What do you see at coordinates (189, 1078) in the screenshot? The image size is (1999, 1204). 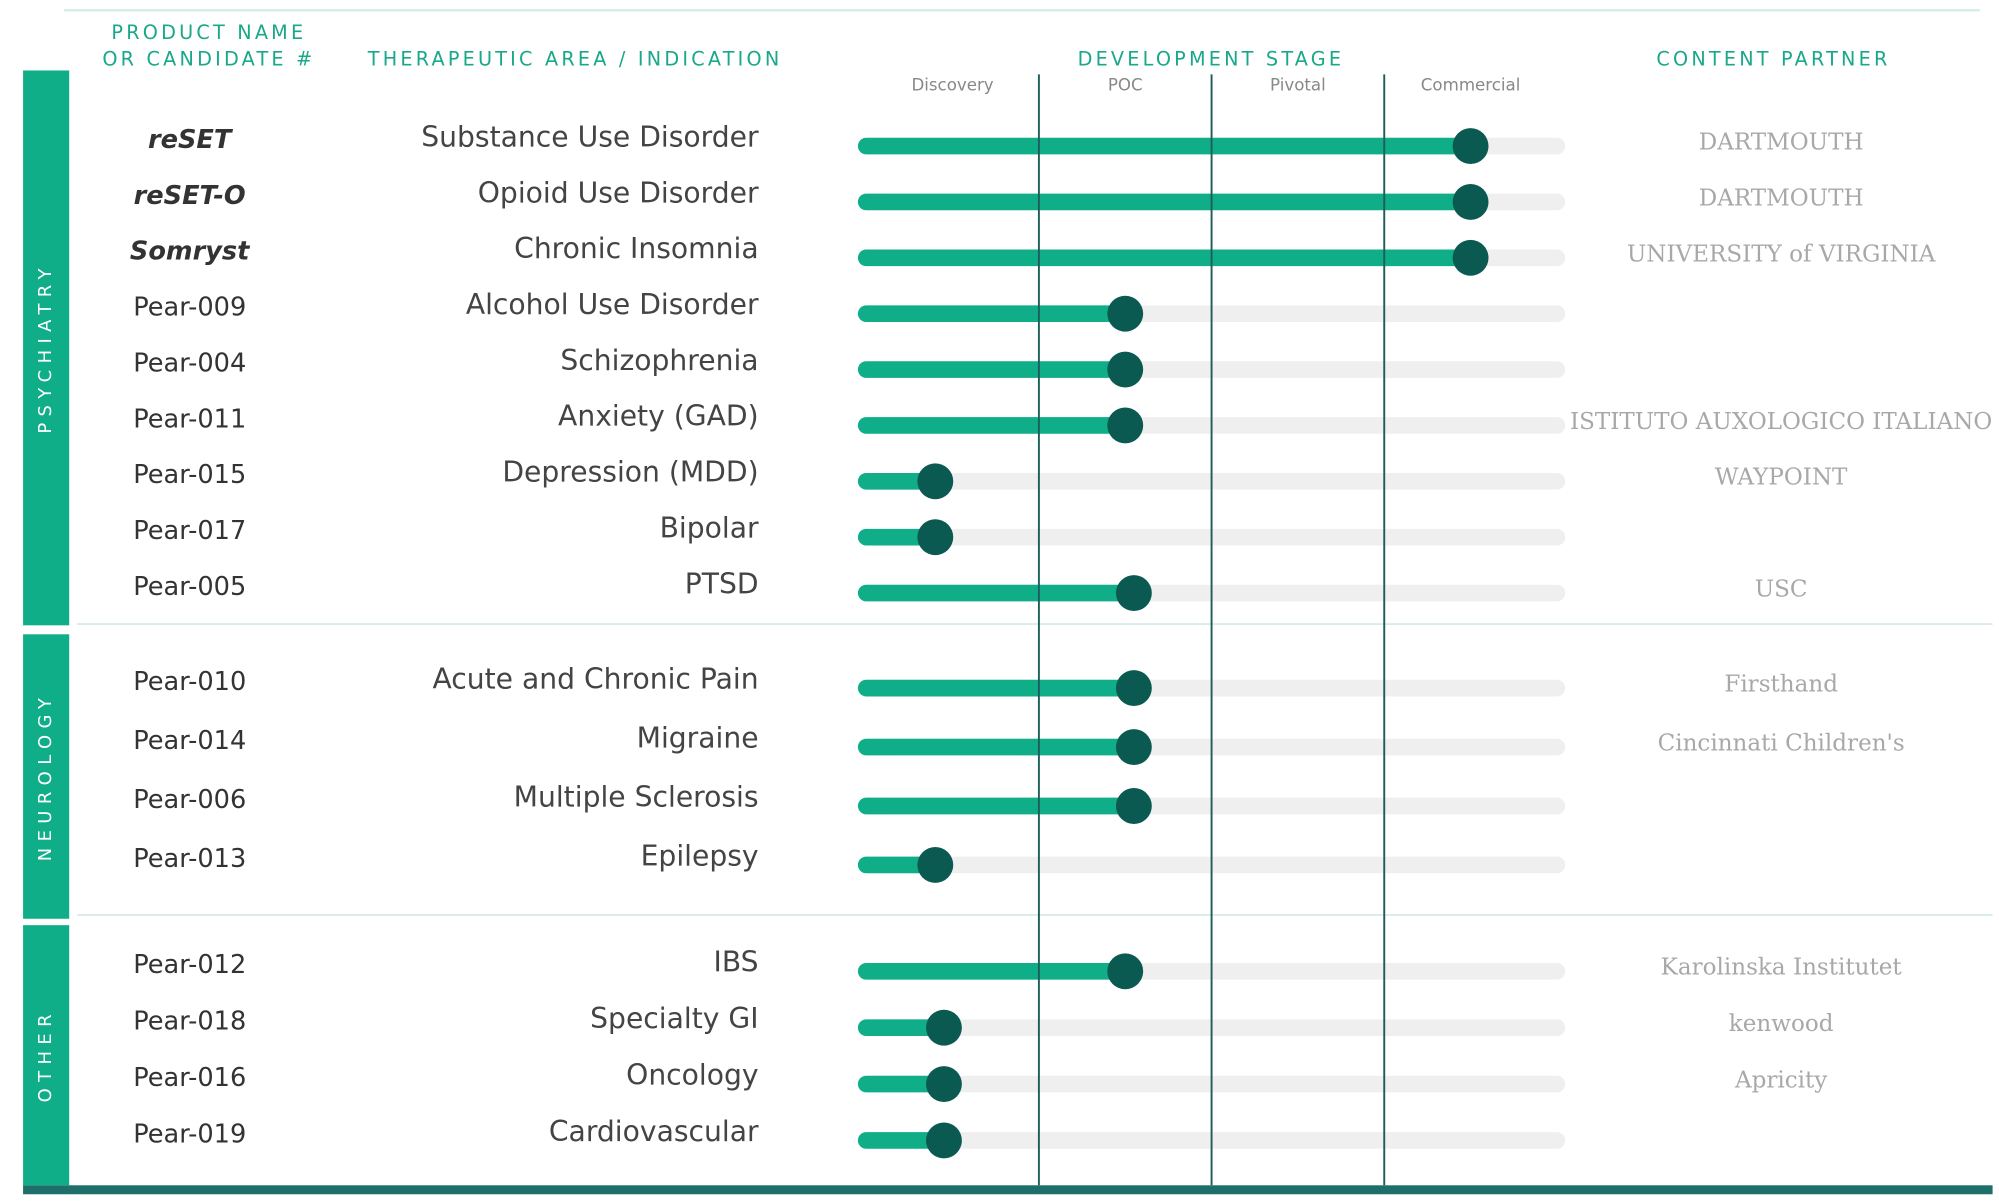 I see `product-name: Pear-016` at bounding box center [189, 1078].